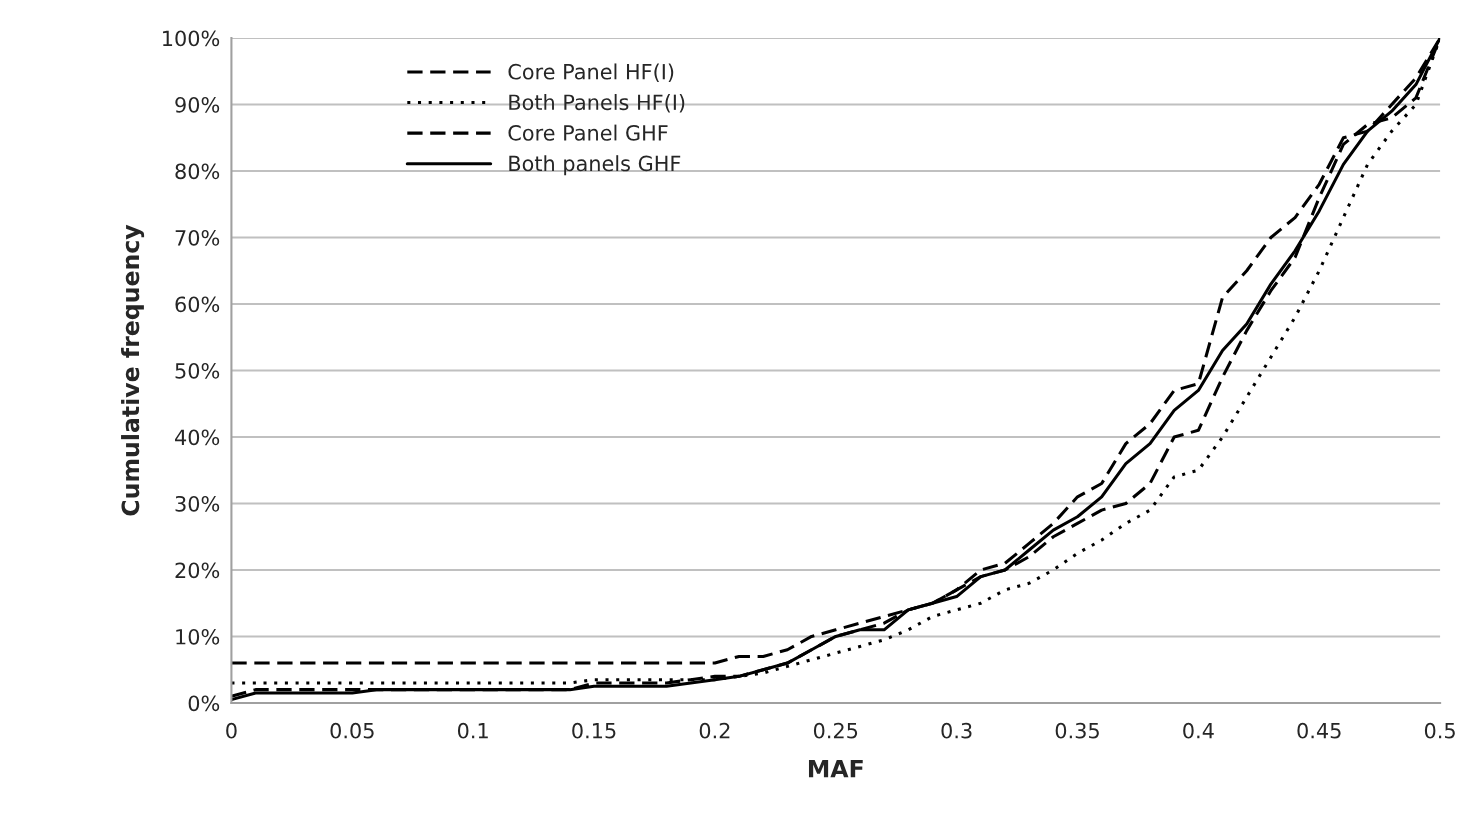 This screenshot has width=1474, height=827. Describe the element at coordinates (198, 636) in the screenshot. I see `y-tick-label: 10%` at that location.